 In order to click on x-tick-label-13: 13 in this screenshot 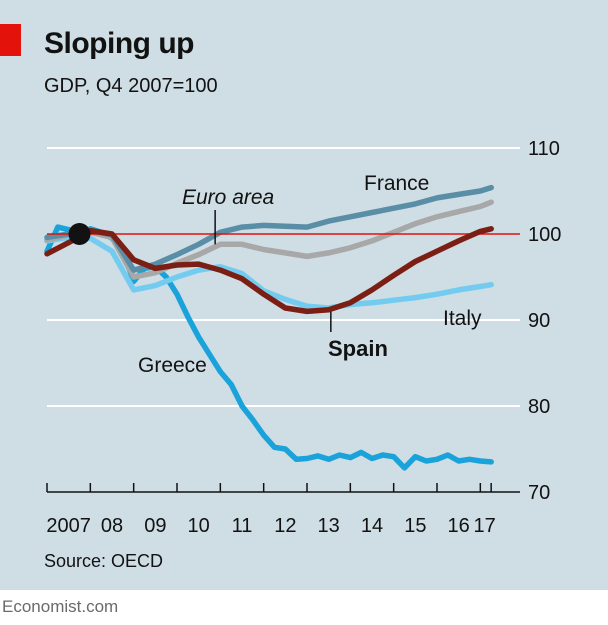, I will do `click(329, 526)`.